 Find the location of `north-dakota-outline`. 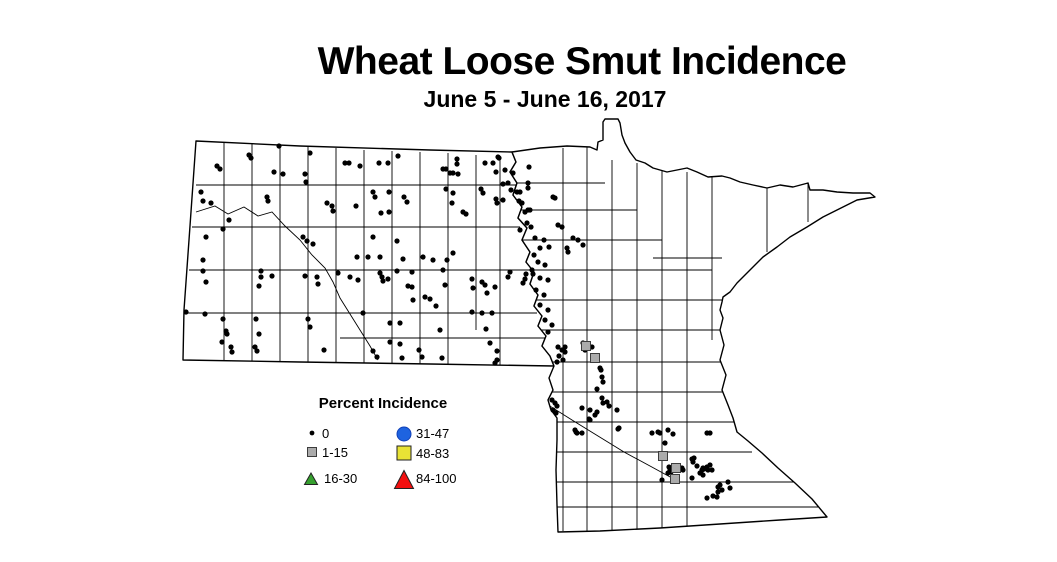

north-dakota-outline is located at coordinates (368, 253).